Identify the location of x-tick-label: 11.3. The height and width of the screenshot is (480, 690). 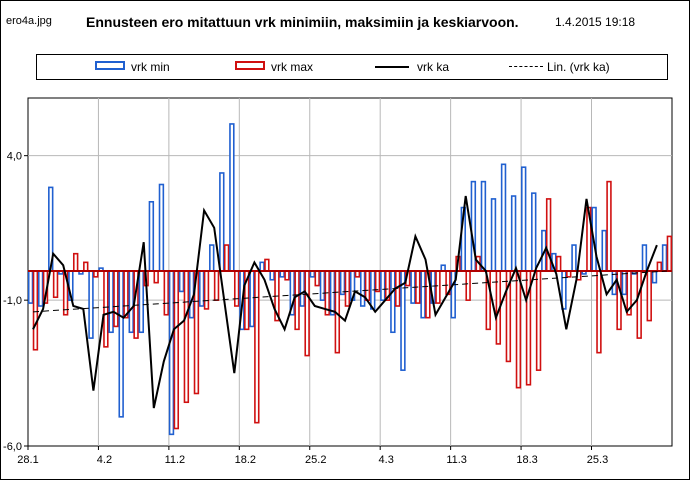
(456, 460).